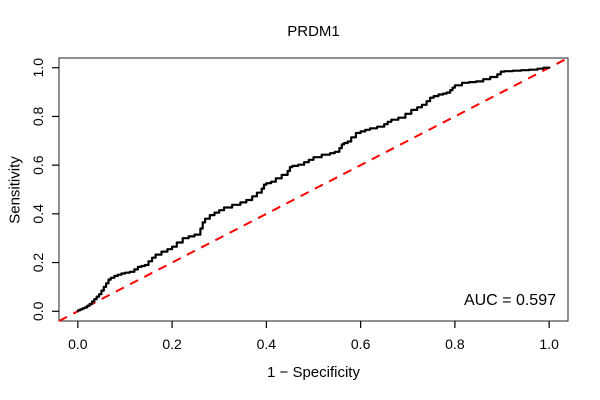 Image resolution: width=600 pixels, height=400 pixels. I want to click on x-tick-label: 0.4, so click(267, 344).